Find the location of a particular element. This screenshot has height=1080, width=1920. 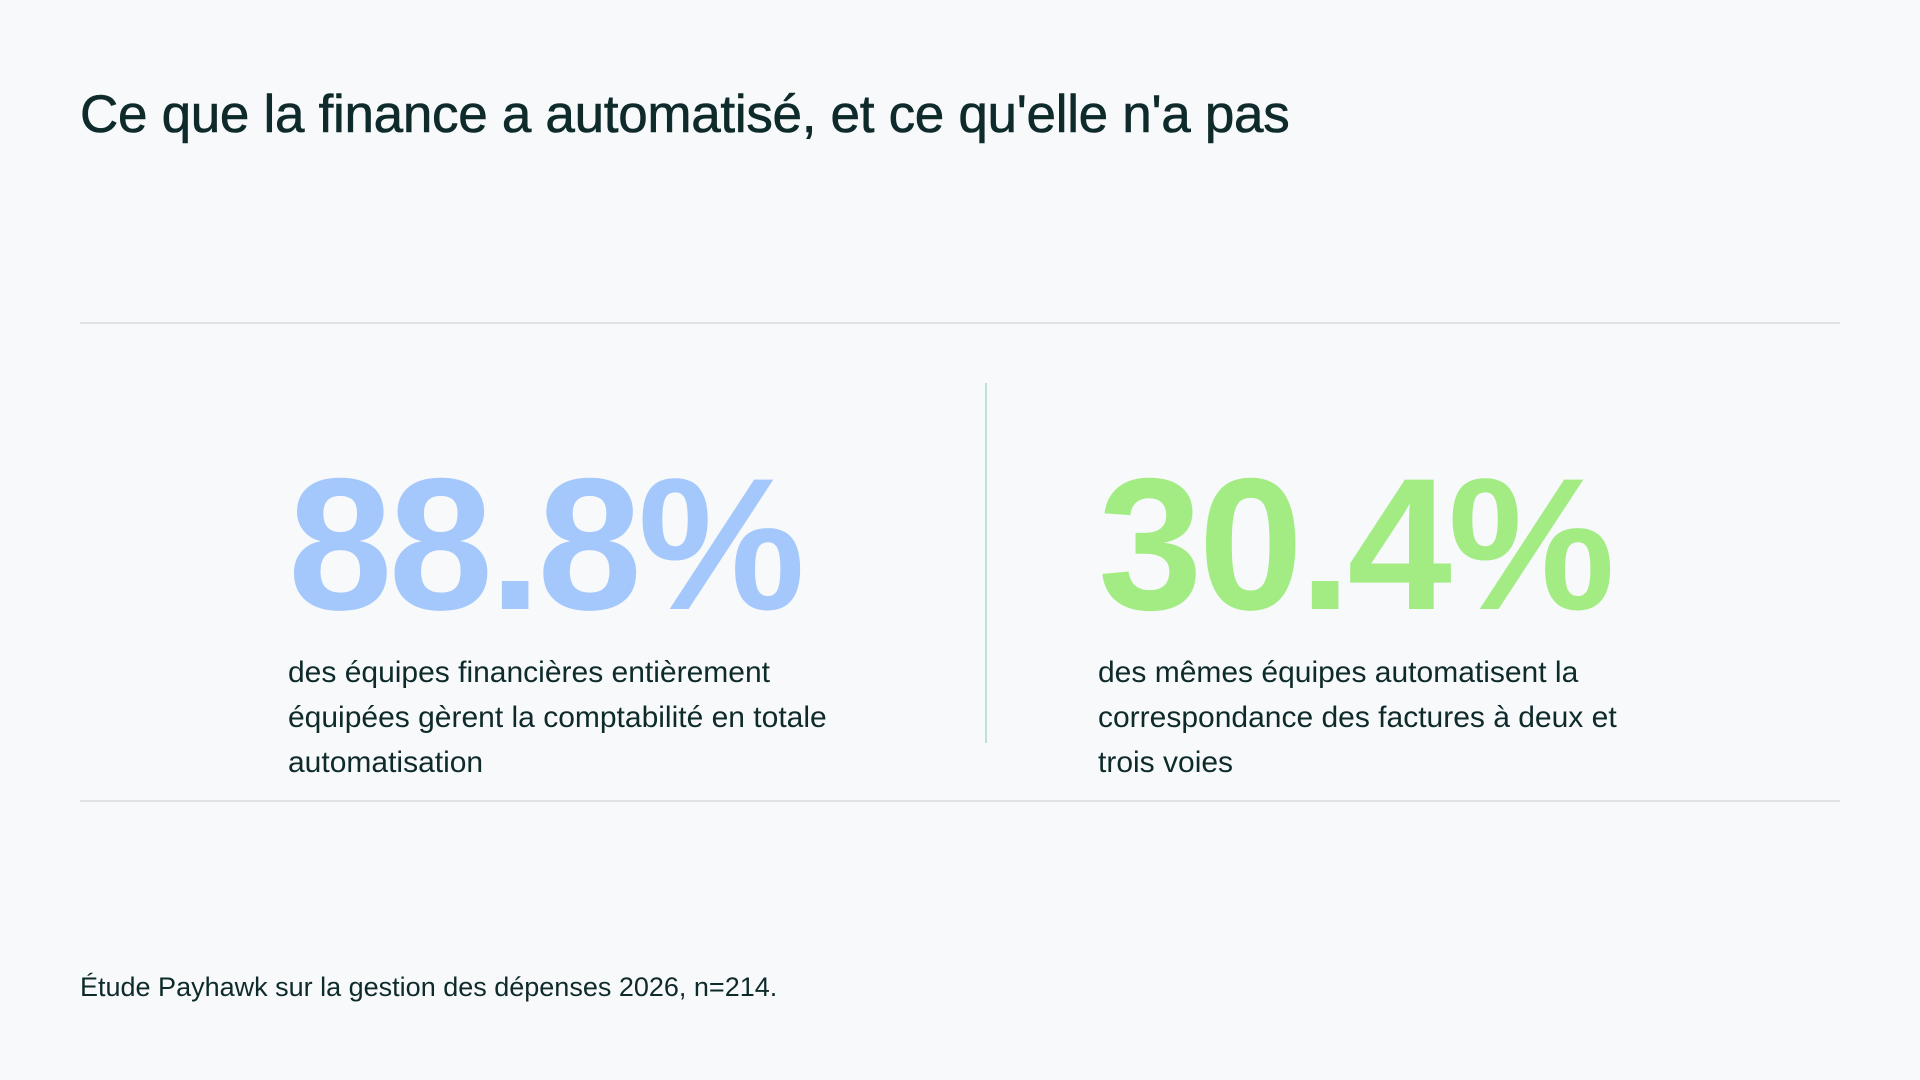

stat-value: 88.8% is located at coordinates (546, 544).